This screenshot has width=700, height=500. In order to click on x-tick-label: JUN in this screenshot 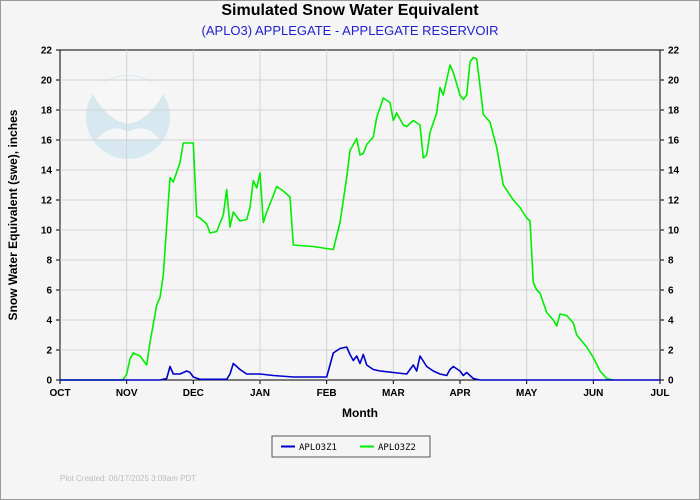, I will do `click(593, 393)`.